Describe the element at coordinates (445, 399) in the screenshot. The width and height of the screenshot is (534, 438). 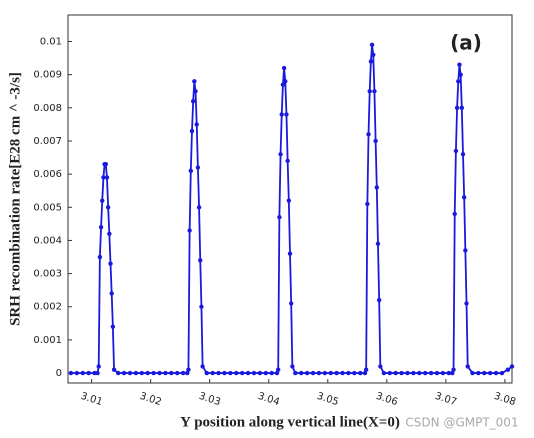
I see `x-tick-label: 3.07` at that location.